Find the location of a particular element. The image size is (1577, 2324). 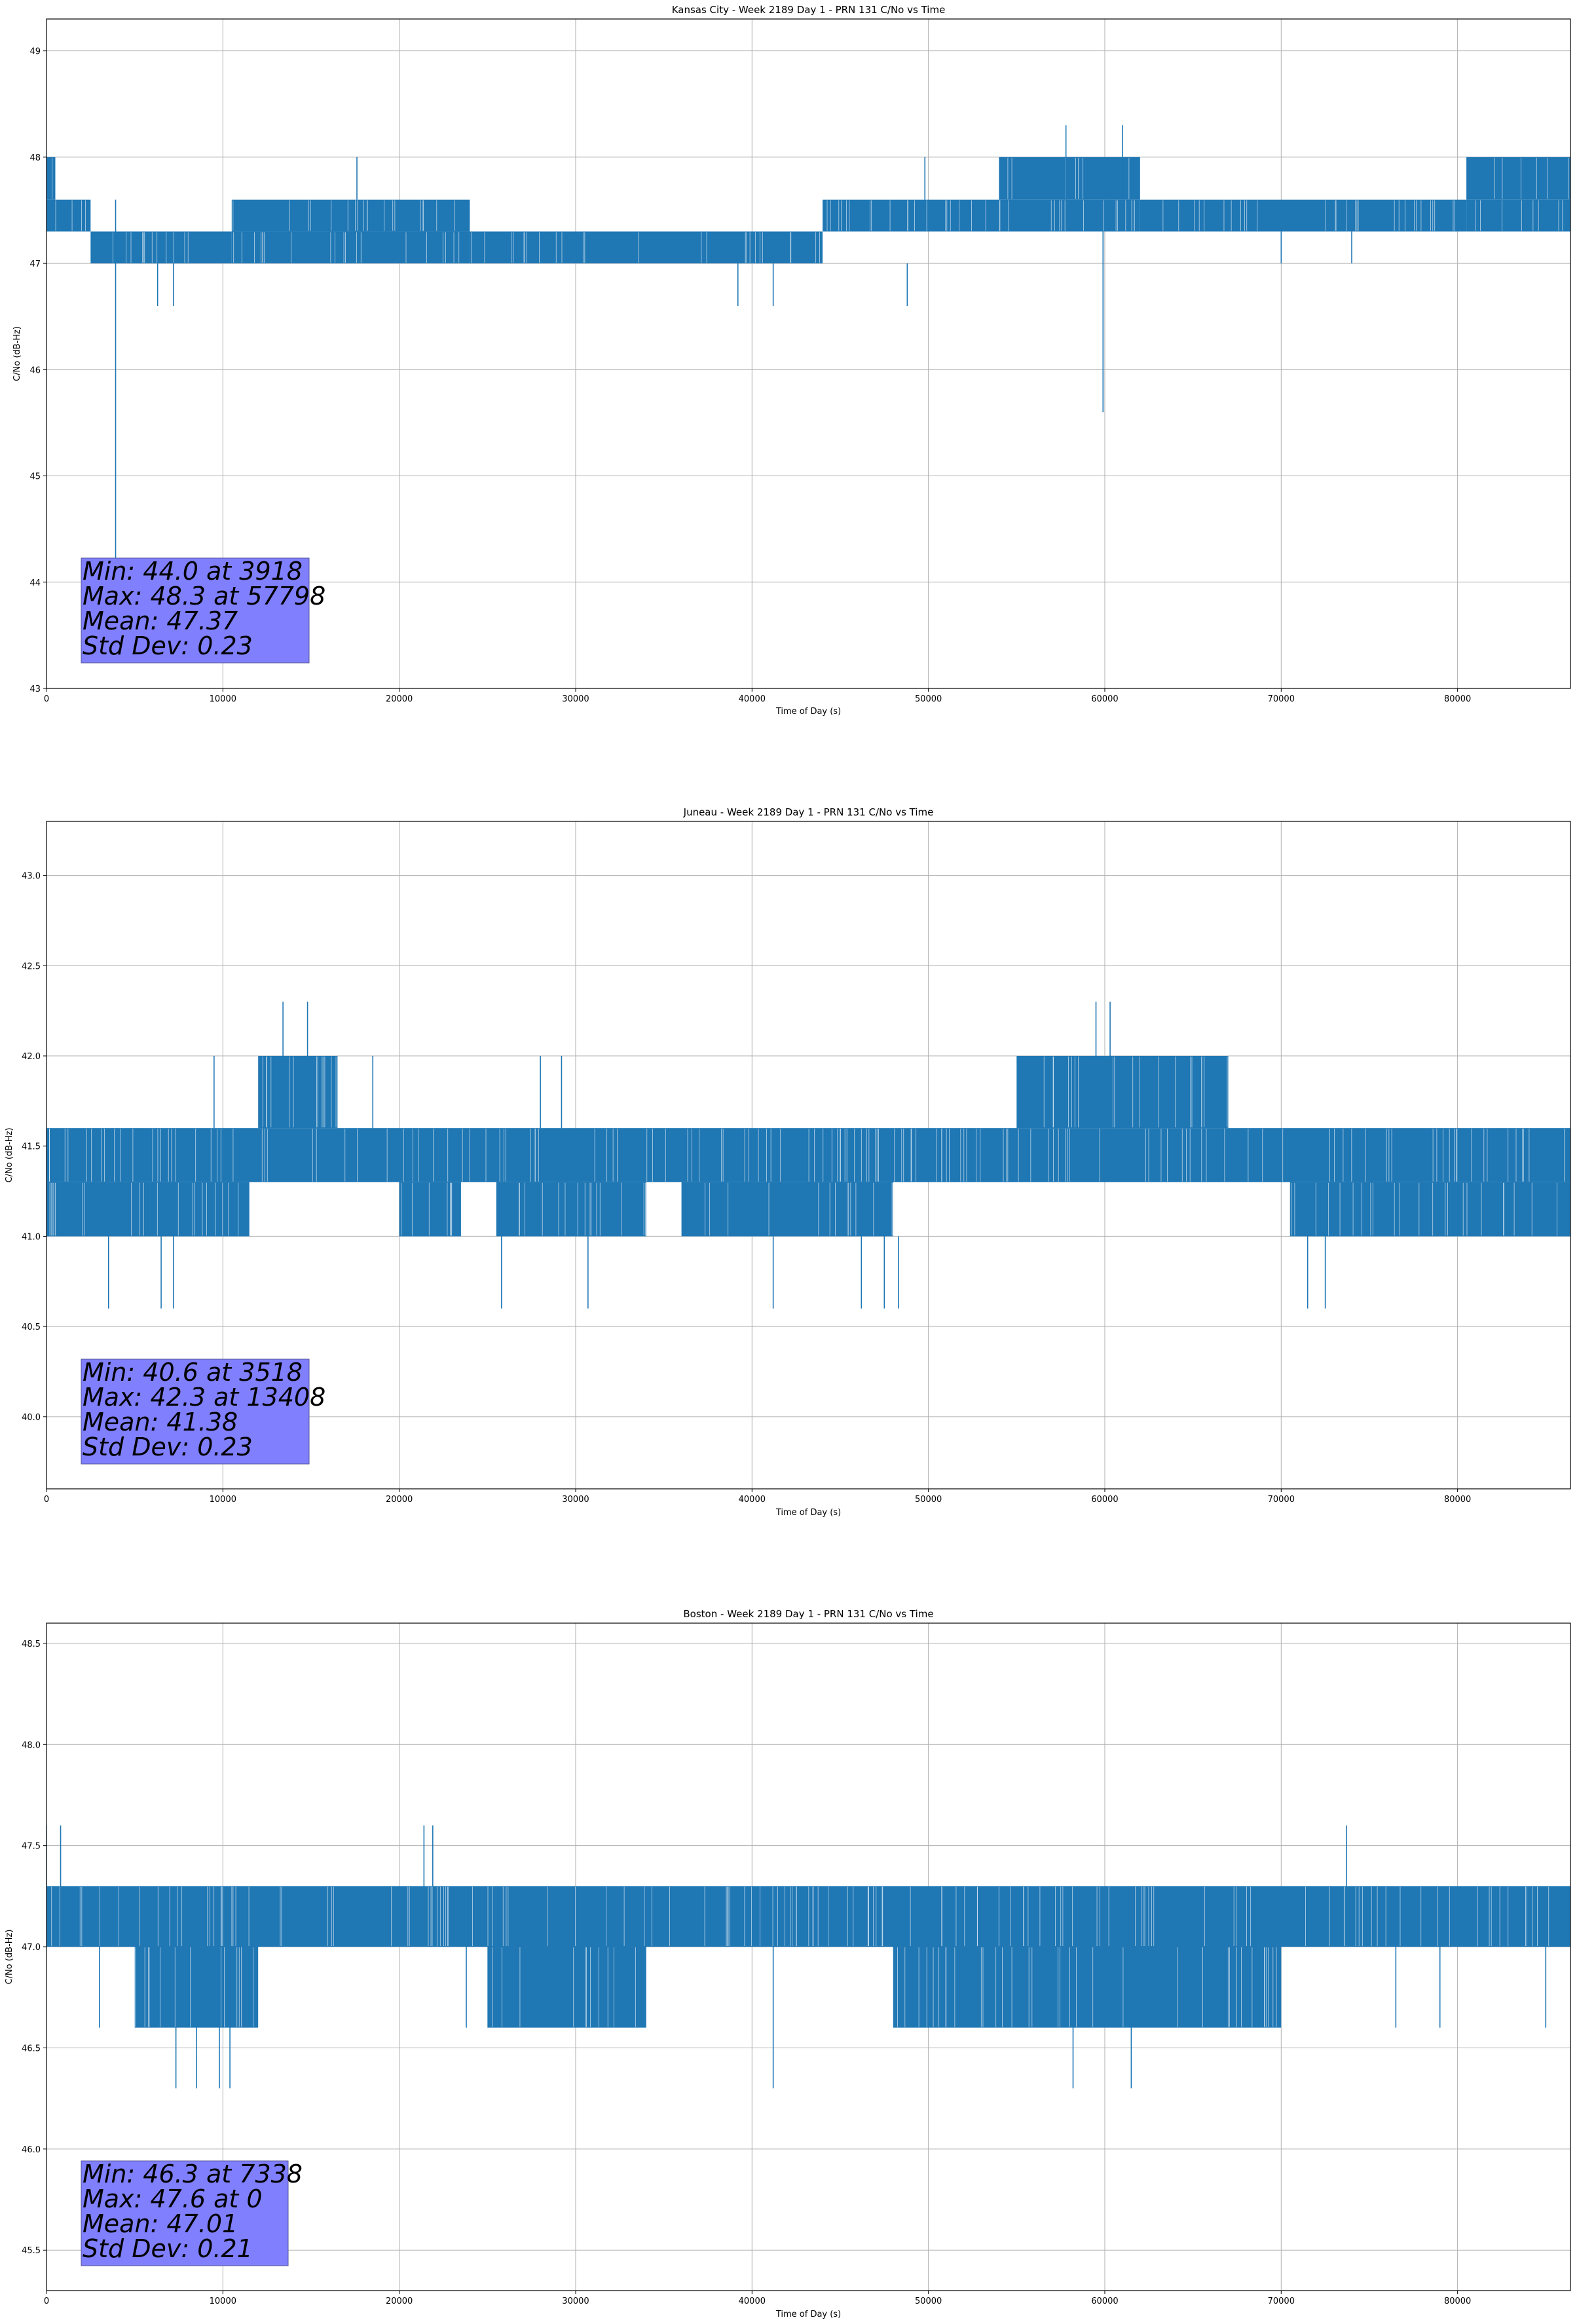

y-tick-label: 43.0 is located at coordinates (31, 877).